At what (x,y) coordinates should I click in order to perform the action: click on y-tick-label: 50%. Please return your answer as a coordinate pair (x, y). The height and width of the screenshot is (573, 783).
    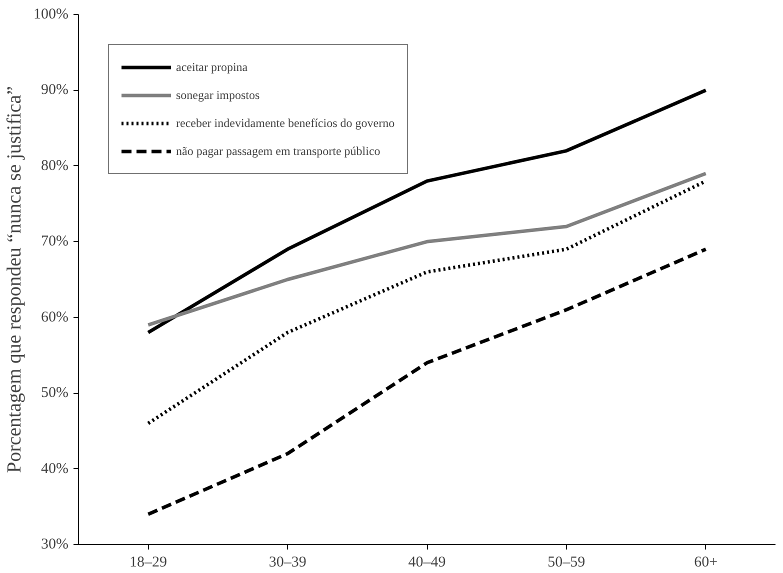
    Looking at the image, I should click on (55, 393).